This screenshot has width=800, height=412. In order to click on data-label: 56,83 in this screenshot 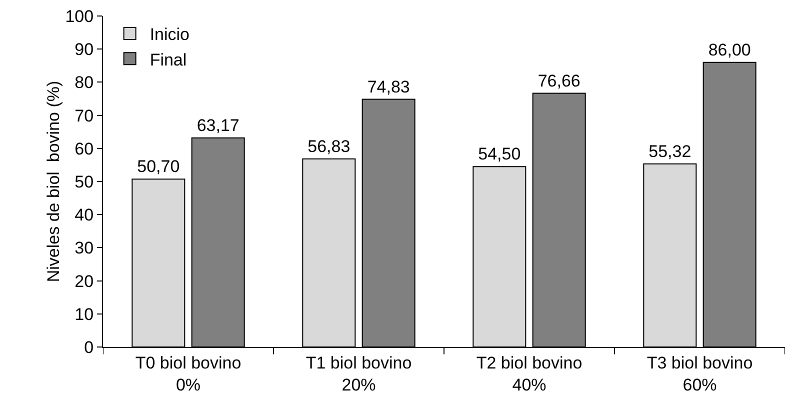, I will do `click(329, 146)`.